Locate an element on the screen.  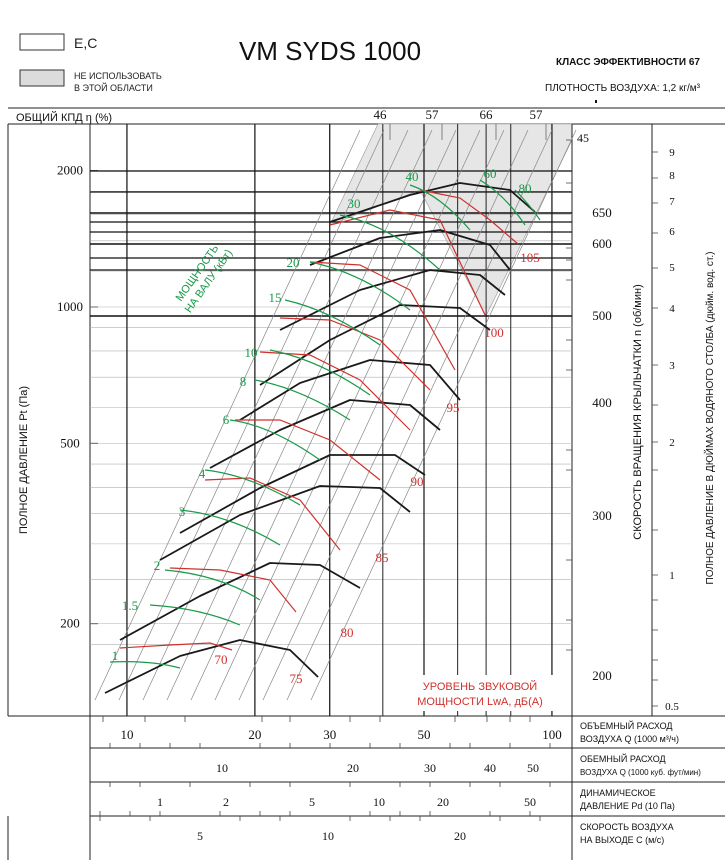
flow-axis-label-2: ВОЗДУХА Q (1000 м³/ч) is located at coordinates (629, 739).